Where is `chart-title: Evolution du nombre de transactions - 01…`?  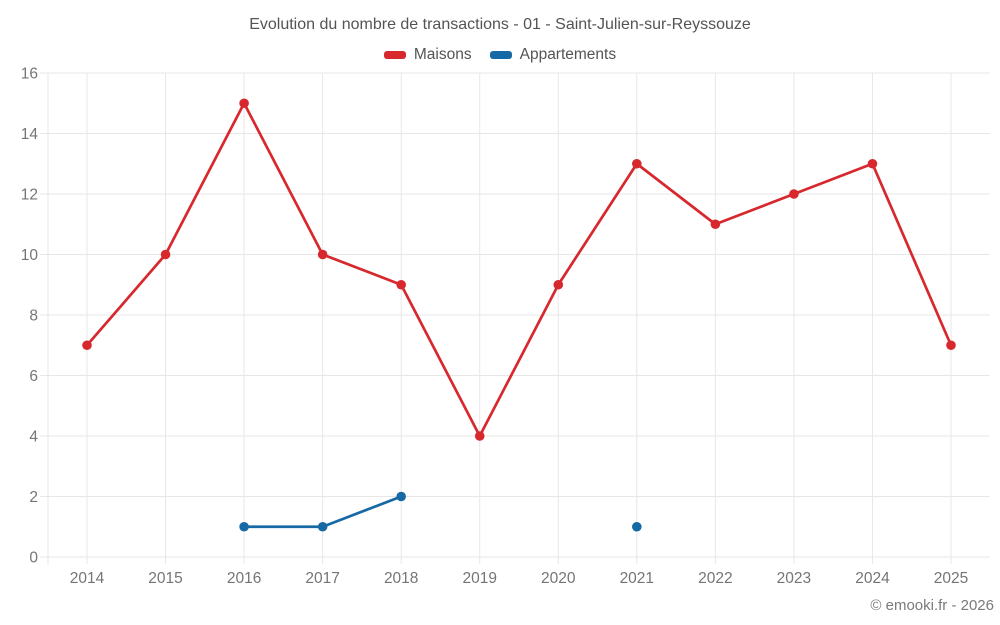 chart-title: Evolution du nombre de transactions - 01… is located at coordinates (500, 24).